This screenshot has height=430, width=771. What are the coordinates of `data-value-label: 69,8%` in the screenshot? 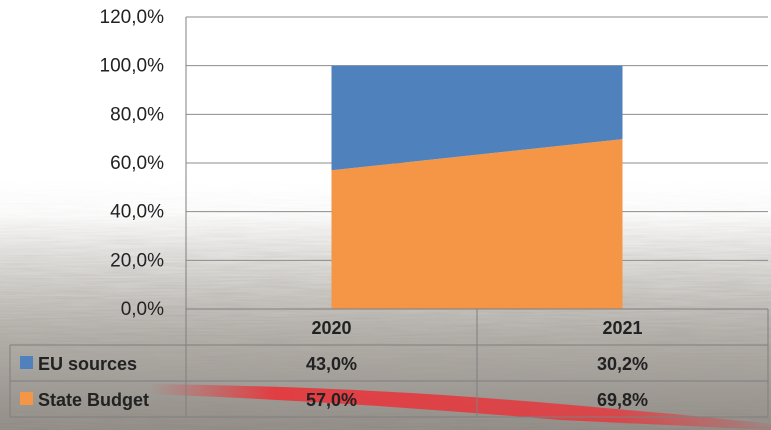 It's located at (622, 400).